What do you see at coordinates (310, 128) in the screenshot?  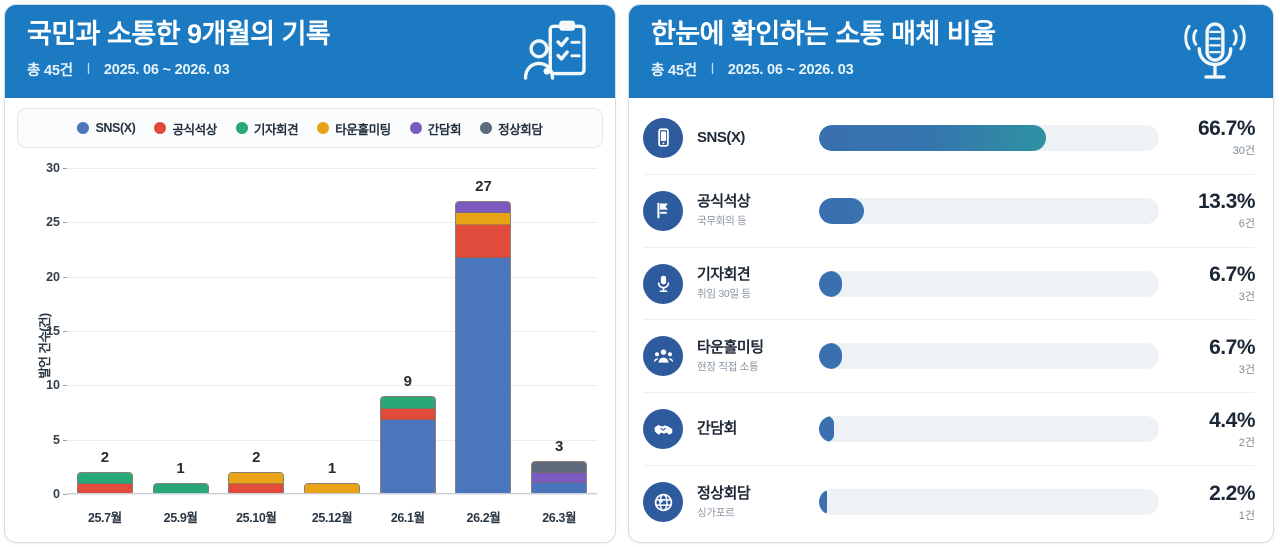 I see `chart-legend: SNS(X) 공식석상 기자회견 타운홀미팅 간담회 정상회담` at bounding box center [310, 128].